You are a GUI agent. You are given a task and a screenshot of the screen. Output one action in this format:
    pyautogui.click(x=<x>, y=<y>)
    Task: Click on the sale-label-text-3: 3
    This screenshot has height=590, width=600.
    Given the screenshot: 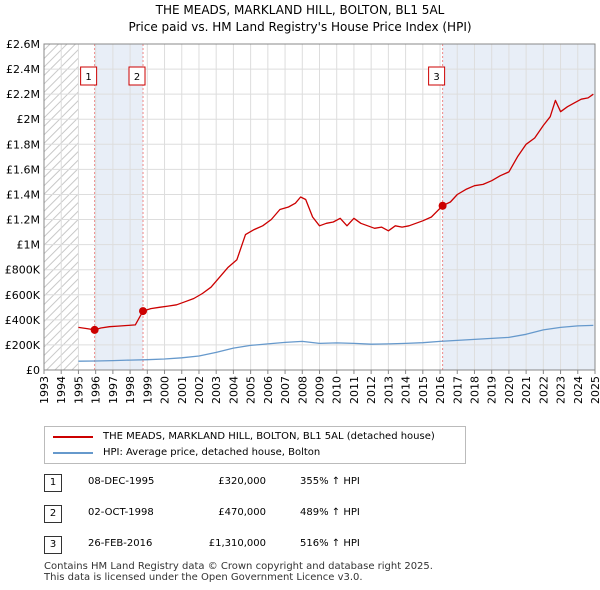 What is the action you would take?
    pyautogui.click(x=436, y=77)
    